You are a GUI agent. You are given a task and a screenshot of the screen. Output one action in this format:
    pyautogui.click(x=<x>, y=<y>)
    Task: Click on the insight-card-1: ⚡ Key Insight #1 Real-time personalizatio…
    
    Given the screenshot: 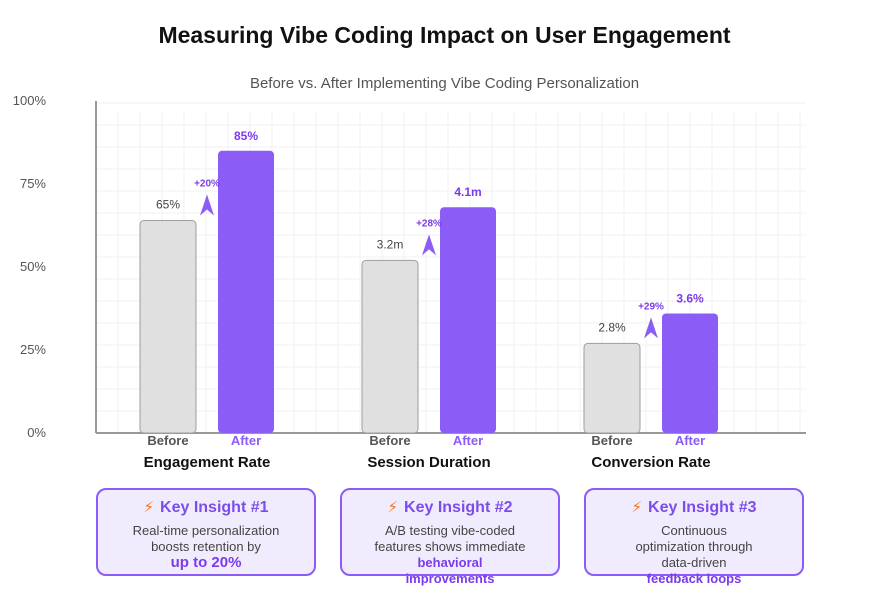 What is the action you would take?
    pyautogui.click(x=206, y=532)
    